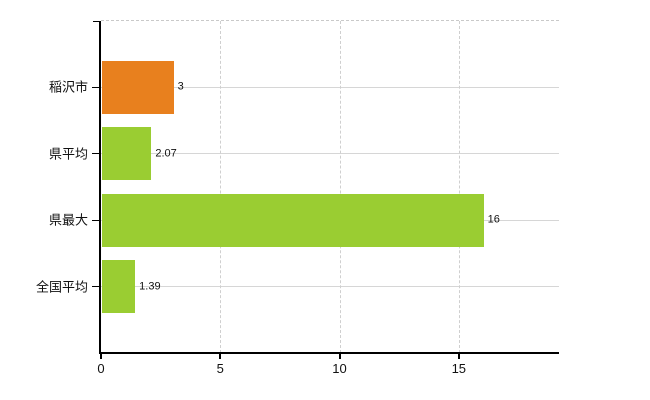 The width and height of the screenshot is (650, 400). What do you see at coordinates (459, 368) in the screenshot?
I see `x-axis-tick-label: 15` at bounding box center [459, 368].